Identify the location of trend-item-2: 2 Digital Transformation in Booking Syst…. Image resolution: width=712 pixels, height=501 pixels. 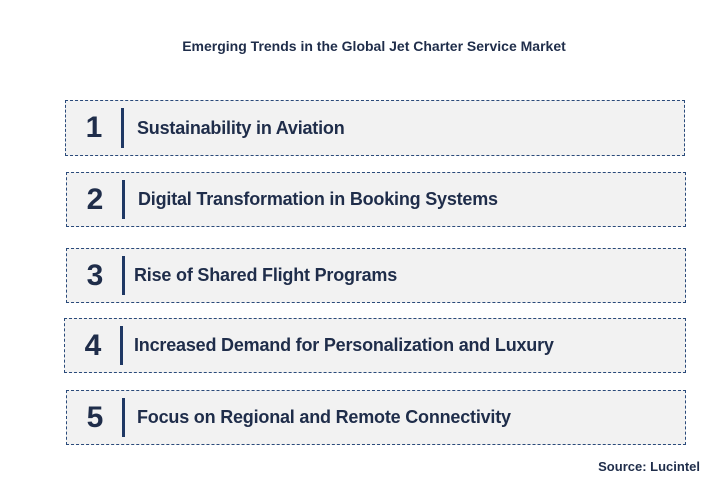
(376, 199).